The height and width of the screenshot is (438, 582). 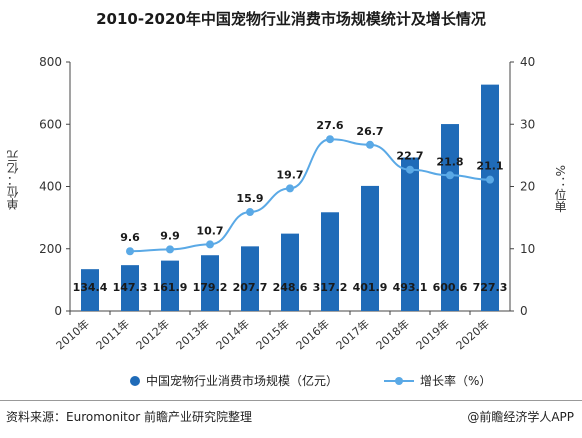 I want to click on bar-value-label: 727.3, so click(x=490, y=287).